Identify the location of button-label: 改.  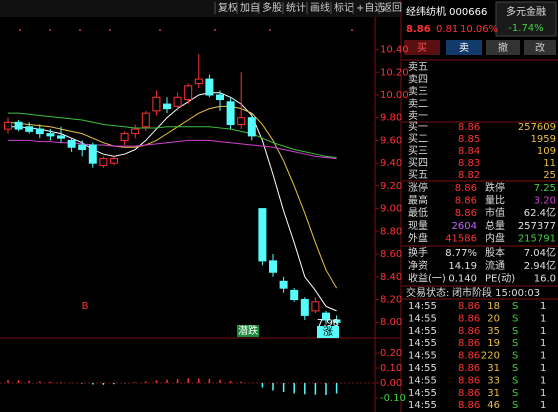
(540, 47).